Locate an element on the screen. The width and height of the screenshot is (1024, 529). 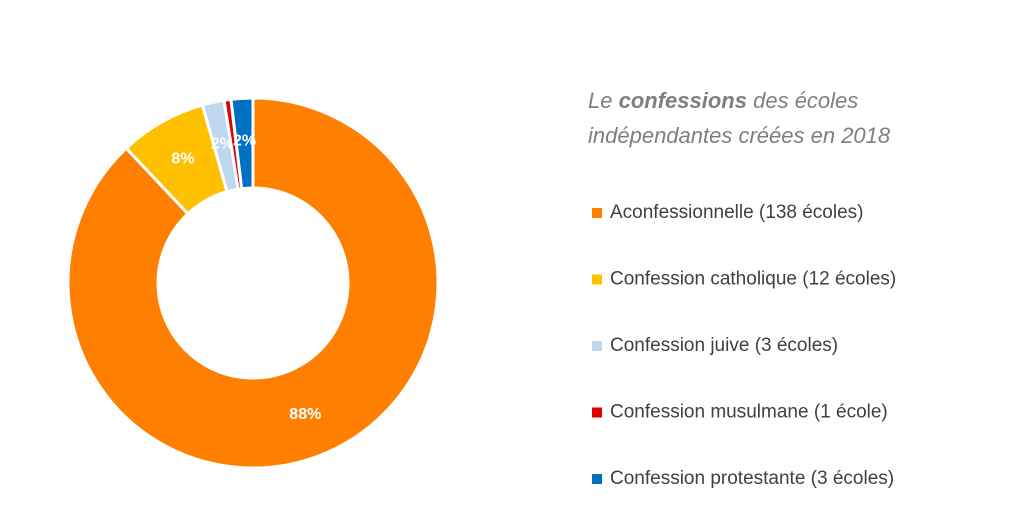
chart-title: indépendantes créées en 2018 is located at coordinates (739, 135).